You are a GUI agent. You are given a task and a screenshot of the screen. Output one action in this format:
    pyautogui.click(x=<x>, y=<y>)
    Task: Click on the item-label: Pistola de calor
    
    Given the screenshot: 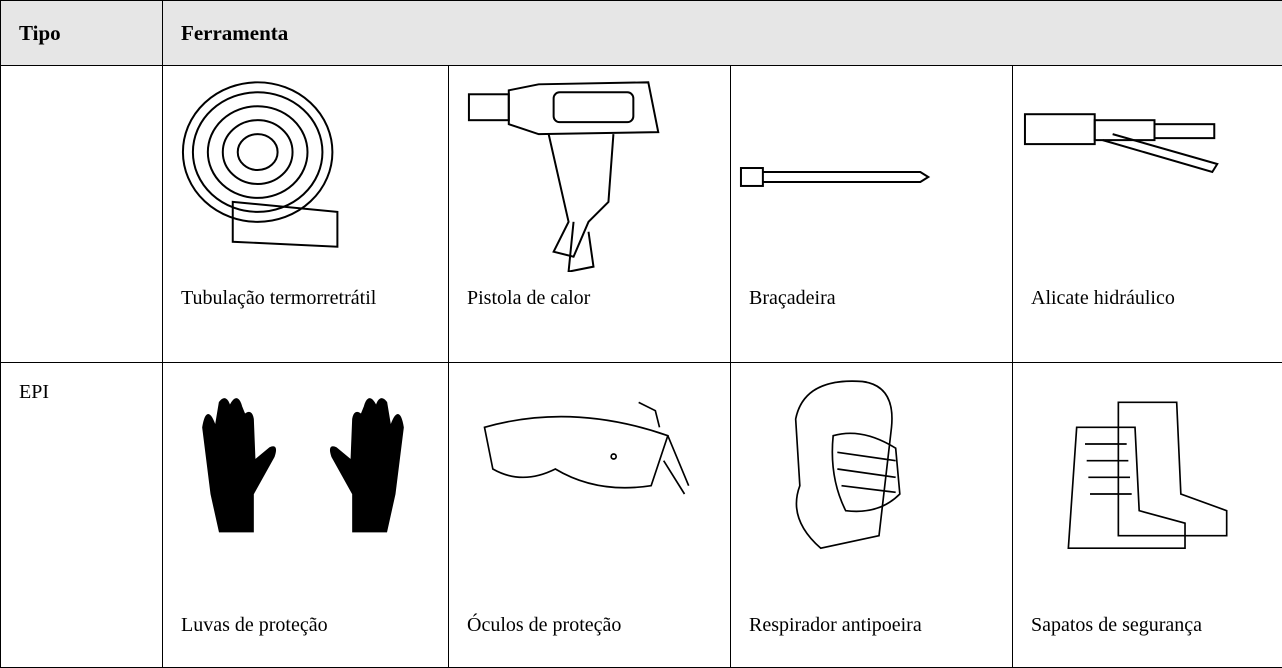 What is the action you would take?
    pyautogui.click(x=595, y=298)
    